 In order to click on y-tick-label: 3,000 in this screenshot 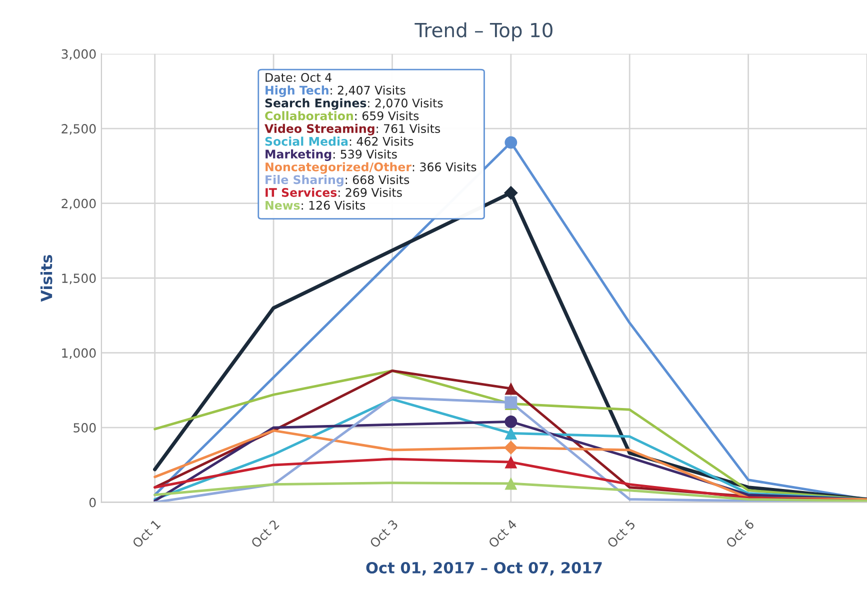, I will do `click(79, 54)`.